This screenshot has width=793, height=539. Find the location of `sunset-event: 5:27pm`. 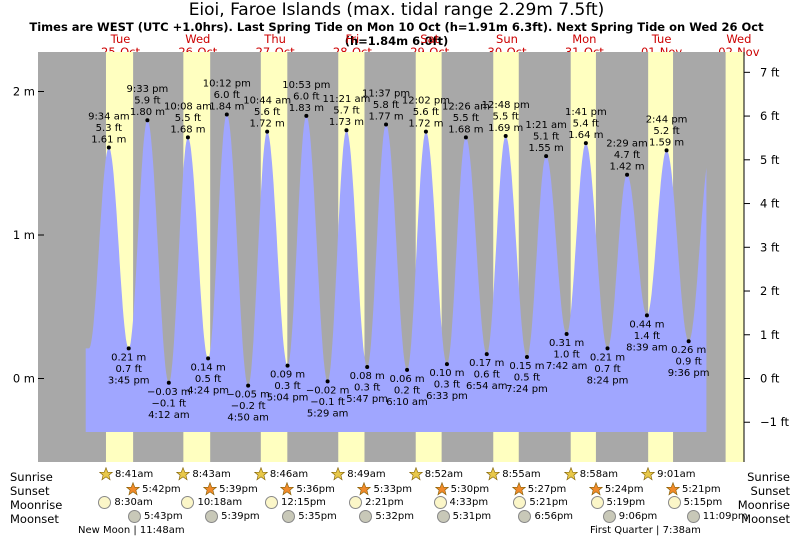

sunset-event: 5:27pm is located at coordinates (538, 488).